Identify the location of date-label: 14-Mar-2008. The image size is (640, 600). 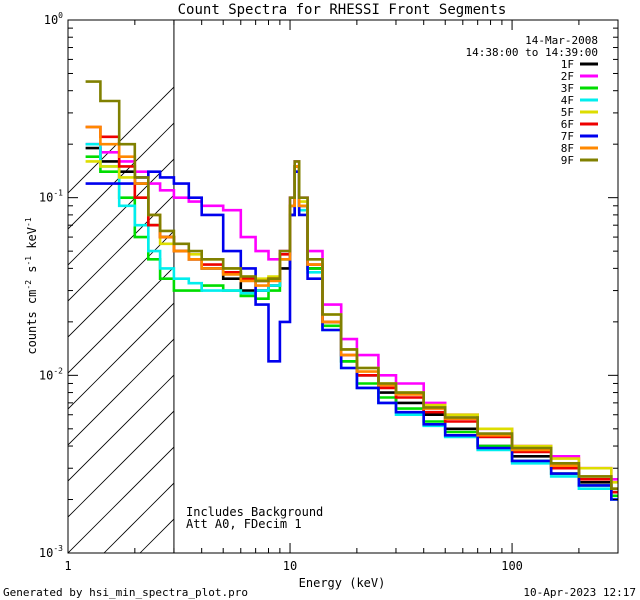
(561, 40).